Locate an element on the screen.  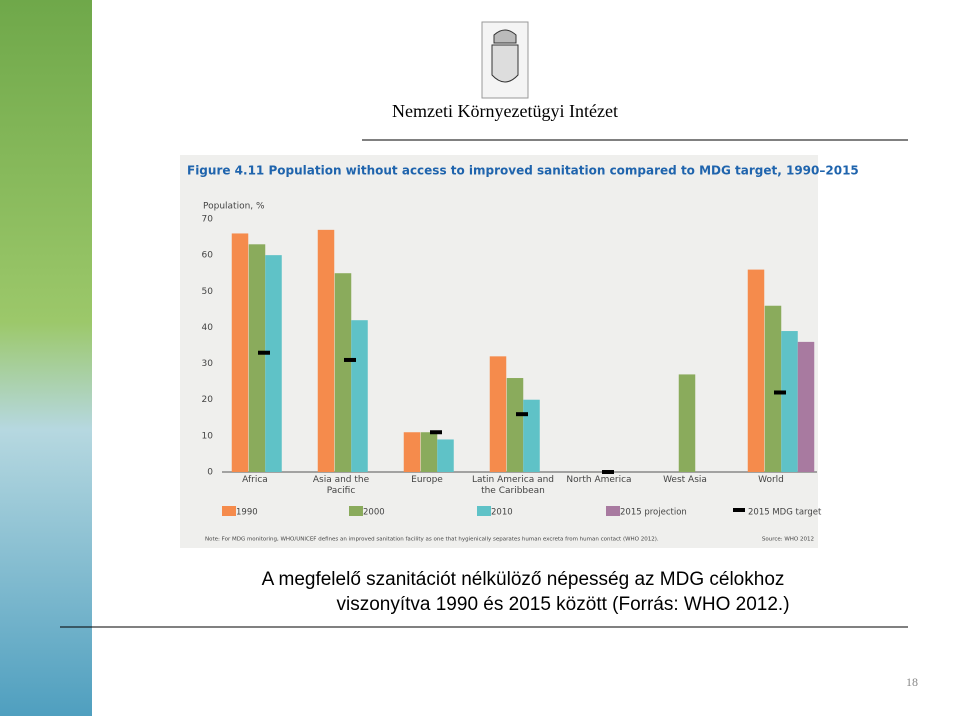
y-axis-label: Population, % is located at coordinates (234, 207).